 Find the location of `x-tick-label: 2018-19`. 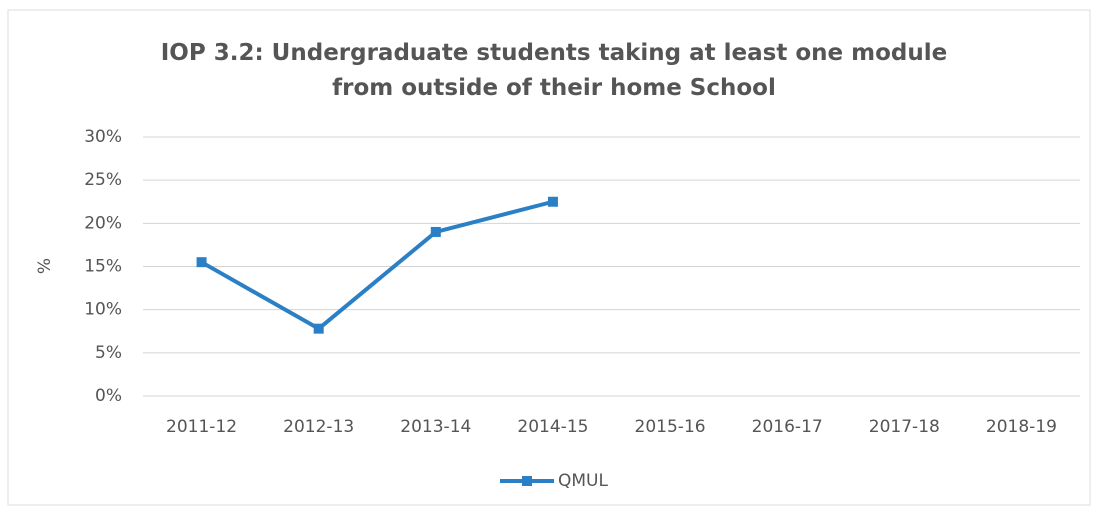

x-tick-label: 2018-19 is located at coordinates (1021, 427).